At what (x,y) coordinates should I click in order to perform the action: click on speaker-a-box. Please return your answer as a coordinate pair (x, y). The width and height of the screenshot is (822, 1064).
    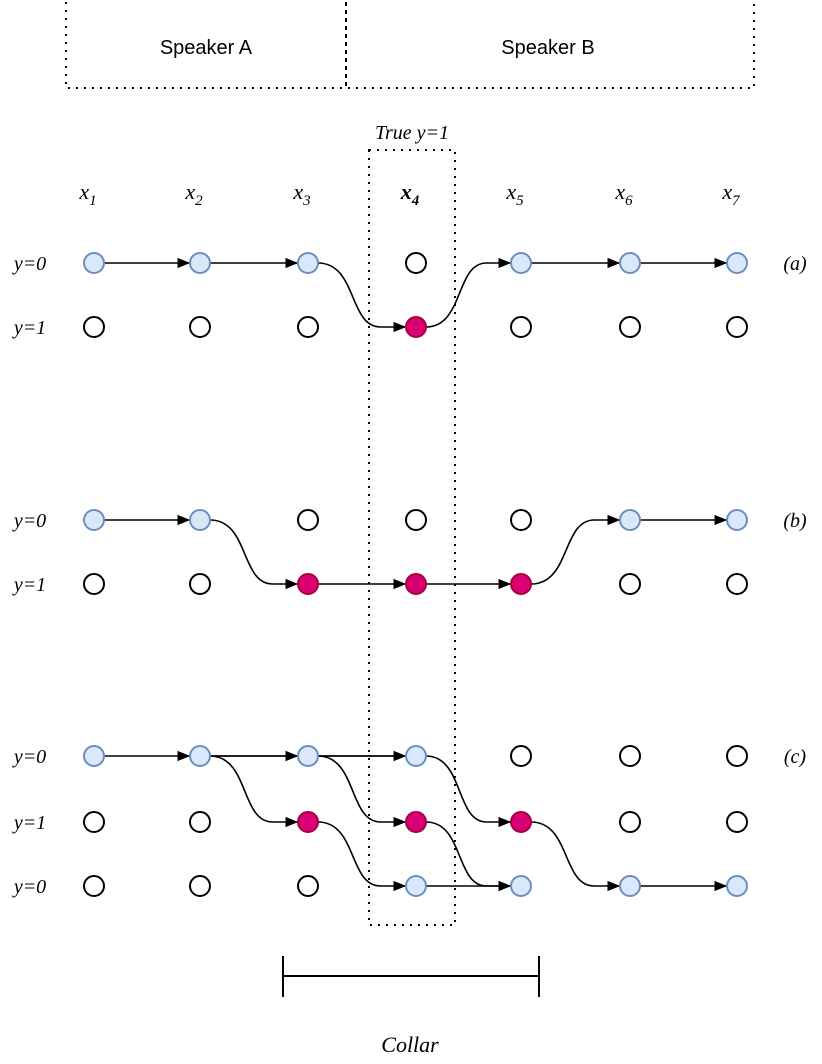
    Looking at the image, I should click on (206, 44).